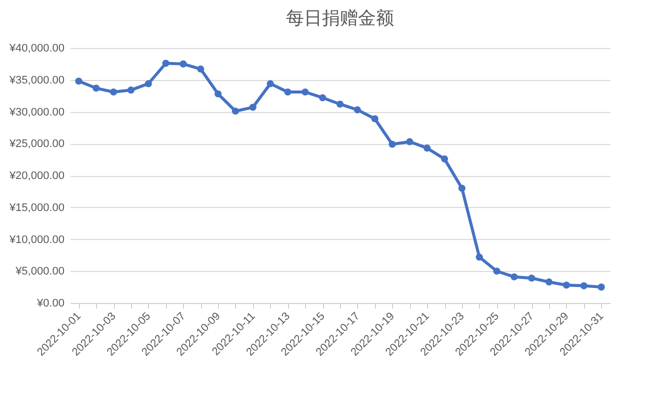 Image resolution: width=649 pixels, height=394 pixels. I want to click on y-tick-label: ¥5,000.00, so click(39, 272).